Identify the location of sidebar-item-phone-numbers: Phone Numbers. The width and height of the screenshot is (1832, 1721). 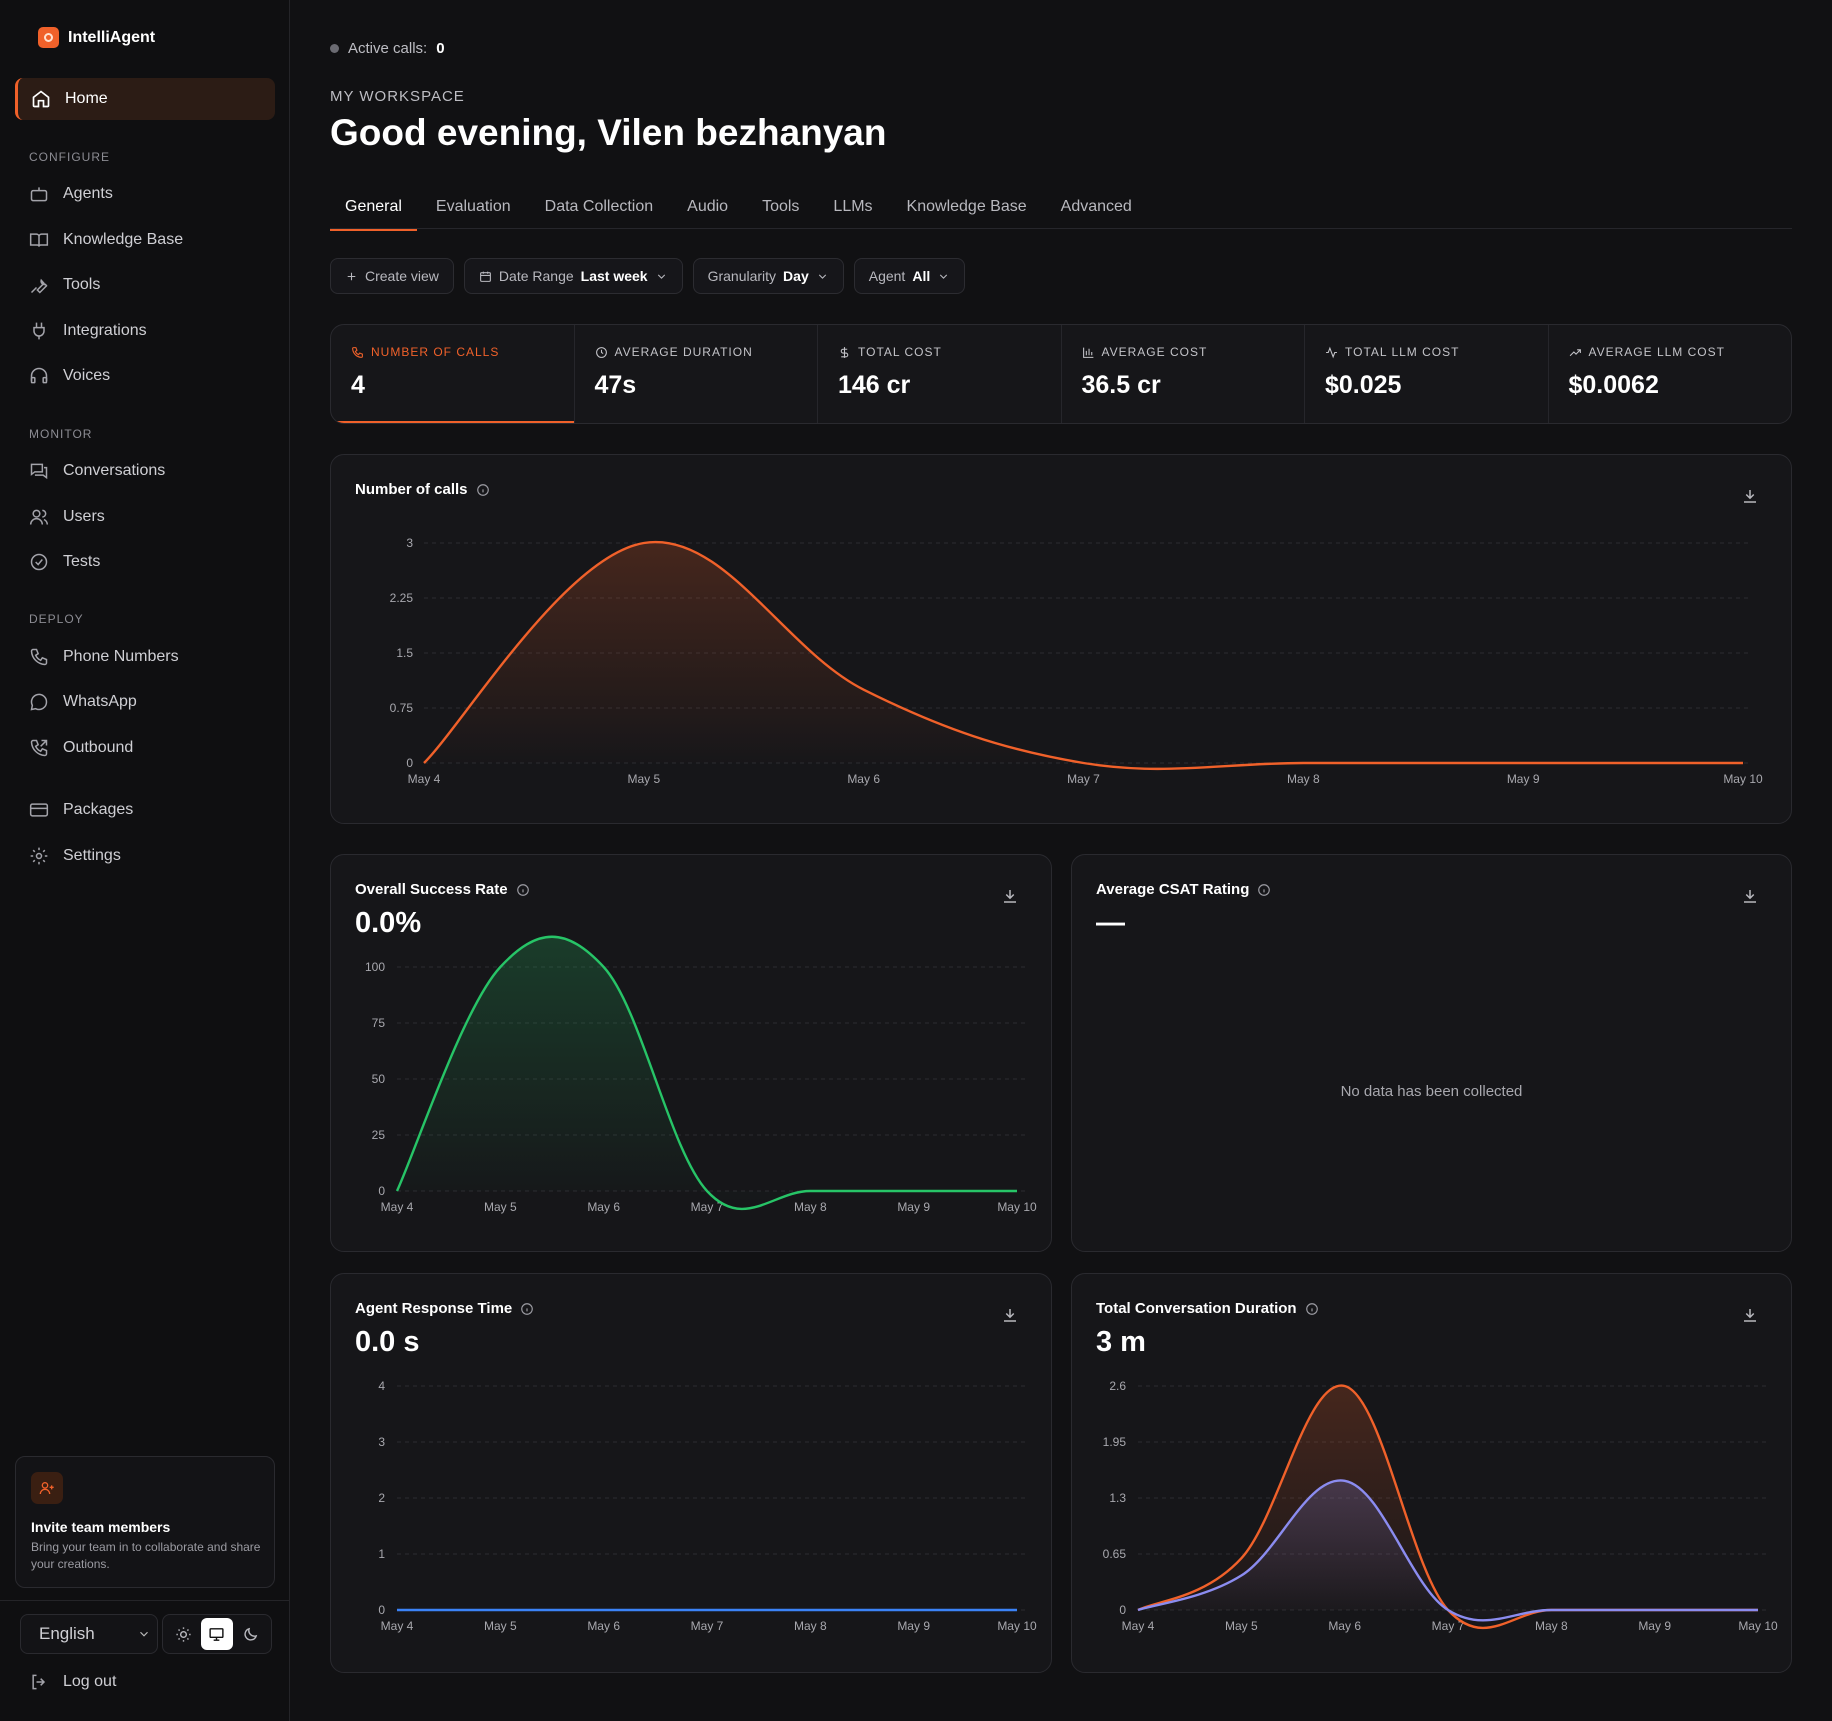
(145, 657).